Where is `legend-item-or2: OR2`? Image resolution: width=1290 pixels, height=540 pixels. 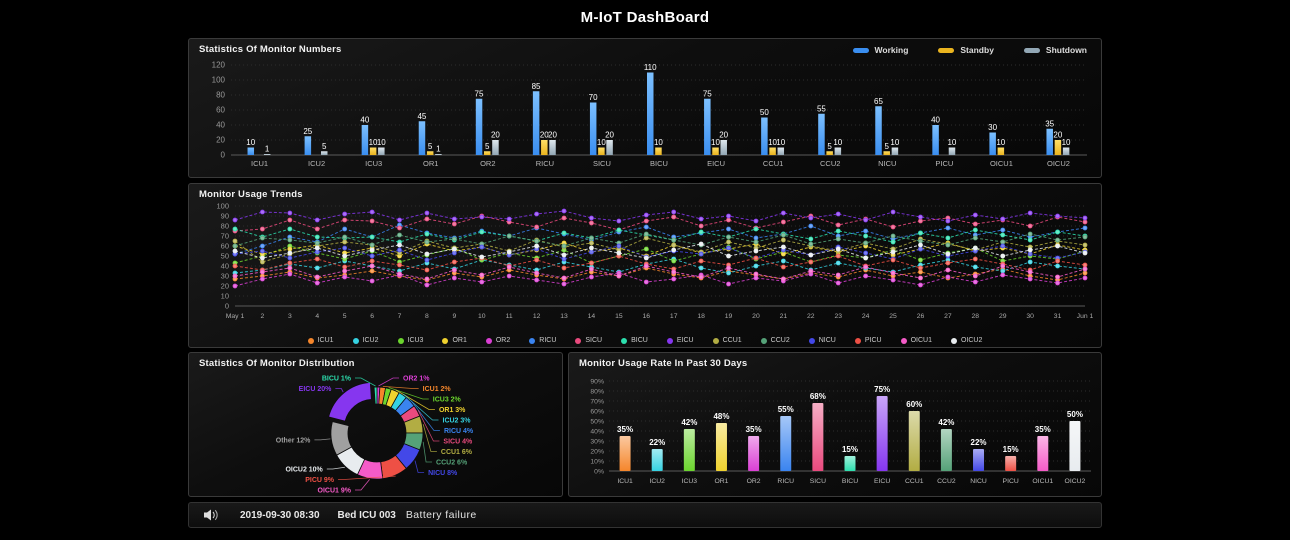 legend-item-or2: OR2 is located at coordinates (497, 340).